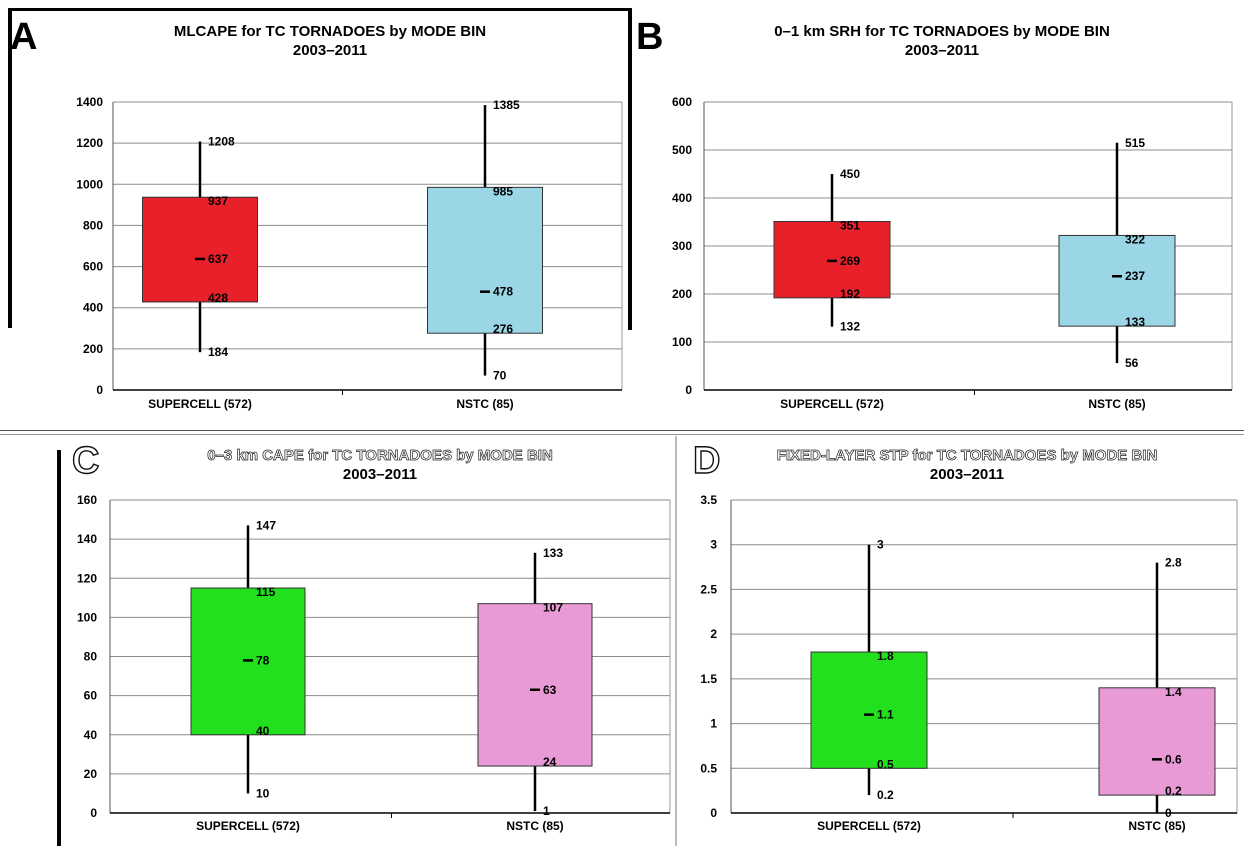 This screenshot has height=850, width=1244. Describe the element at coordinates (10, 169) in the screenshot. I see `panel-divider-left-a` at that location.